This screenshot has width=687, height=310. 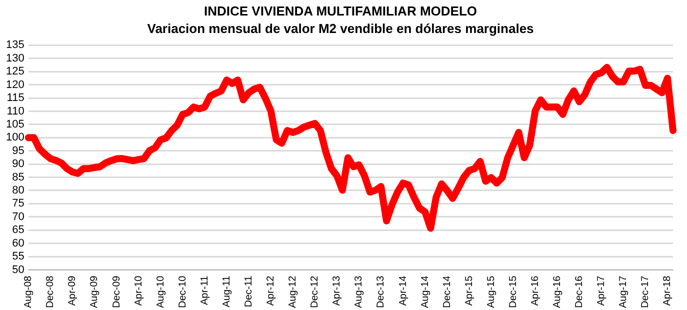 I want to click on x-tick-label: Dec-08, so click(x=50, y=291).